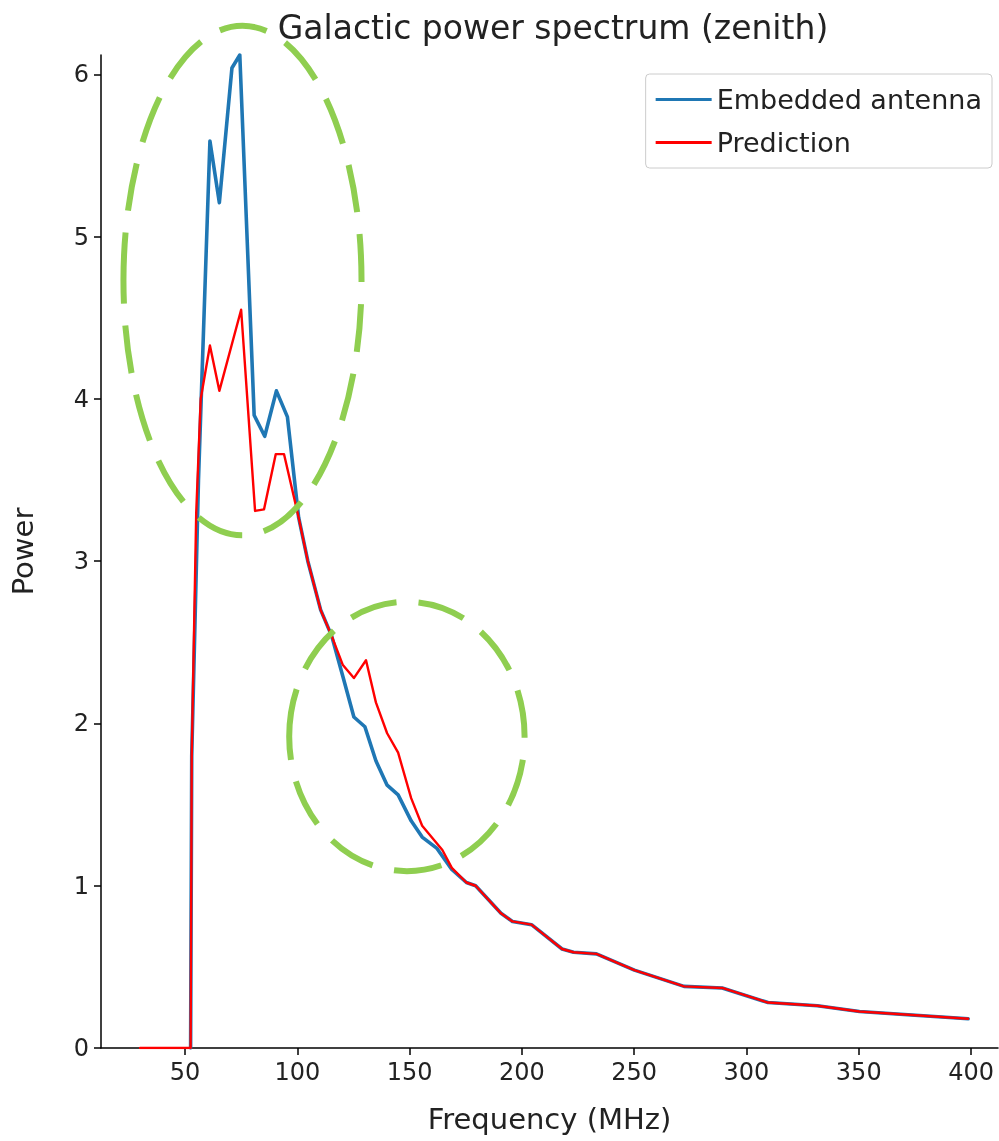 Image resolution: width=999 pixels, height=1141 pixels. Describe the element at coordinates (81, 885) in the screenshot. I see `y-tick-label: 1` at that location.